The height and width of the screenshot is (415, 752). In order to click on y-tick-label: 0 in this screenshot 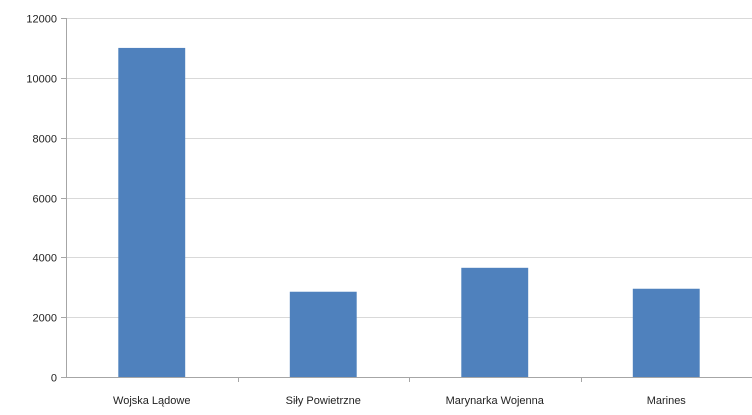, I will do `click(54, 379)`.